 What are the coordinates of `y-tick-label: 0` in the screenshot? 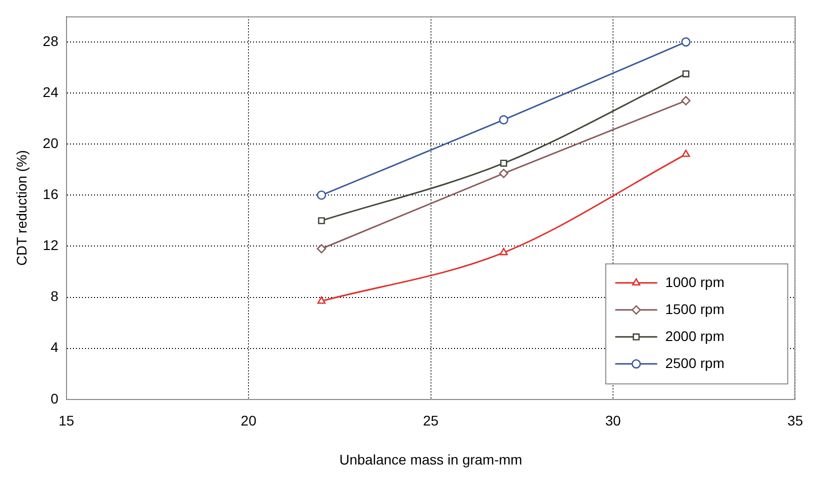 It's located at (54, 398).